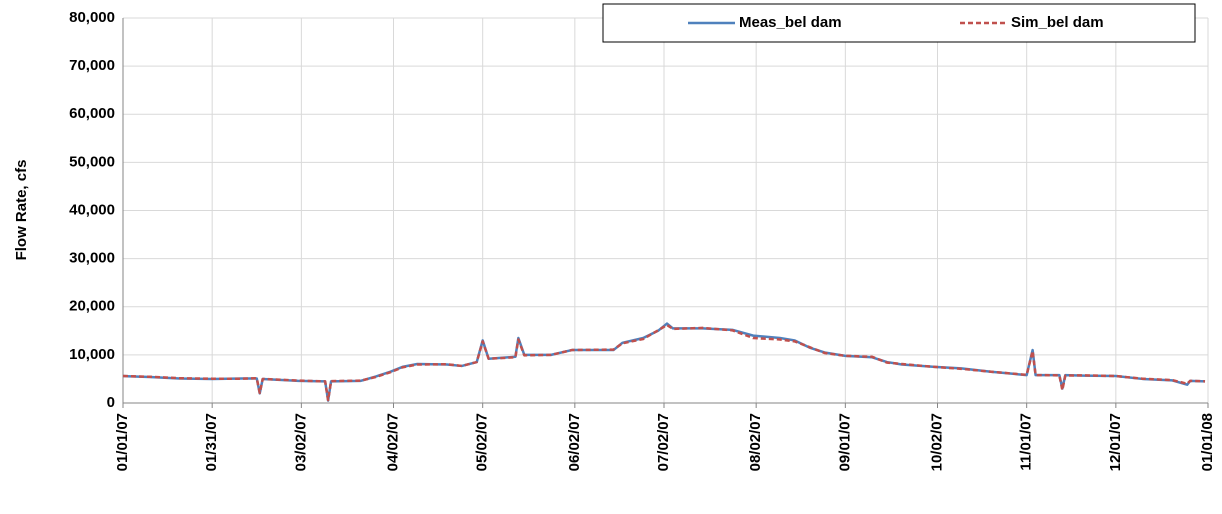 The image size is (1222, 514). I want to click on y-tick-label: 30,000, so click(92, 258).